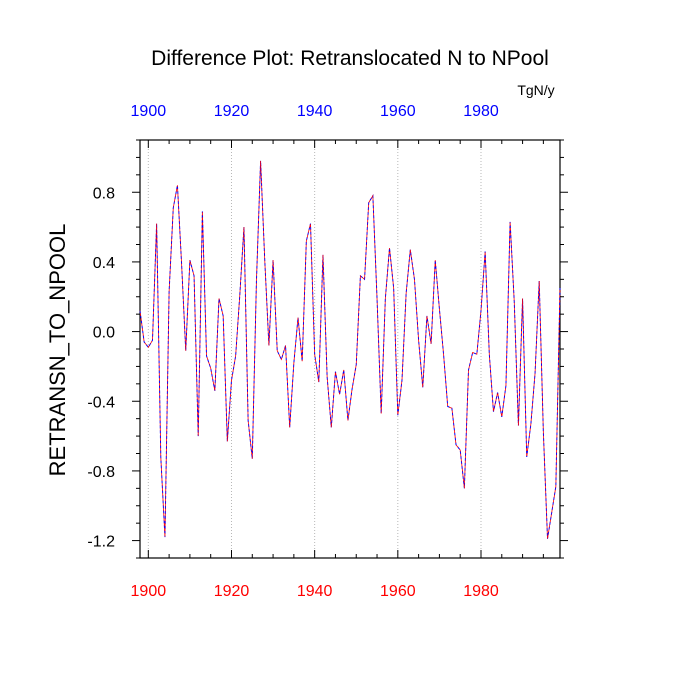 Image resolution: width=700 pixels, height=700 pixels. Describe the element at coordinates (101, 402) in the screenshot. I see `y-tick-label: -0.4` at that location.